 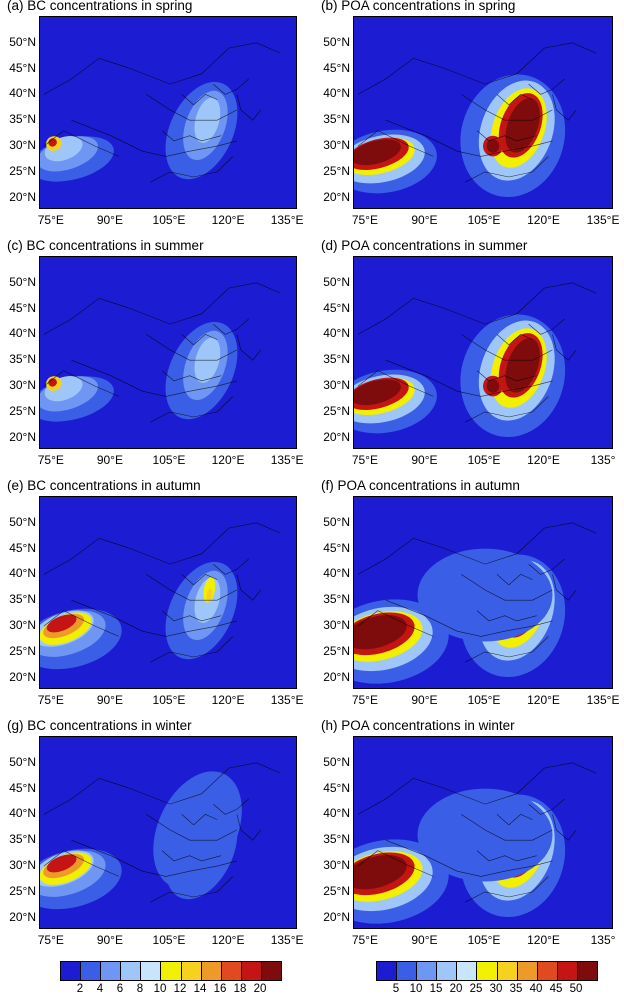 I want to click on map-canvas, so click(x=168, y=592).